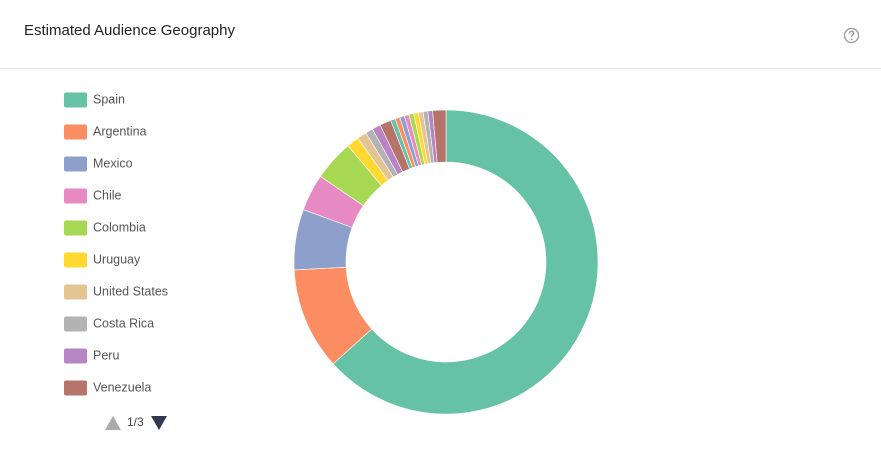 The image size is (881, 452). I want to click on legend-label: United States, so click(130, 291).